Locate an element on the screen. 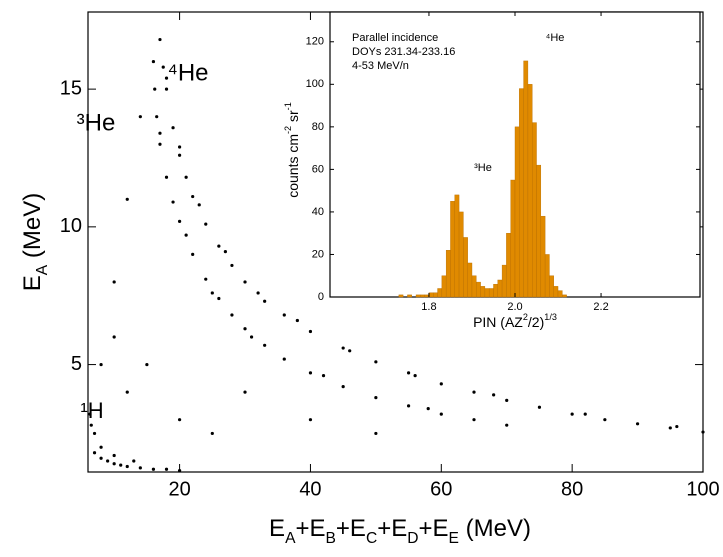 Image resolution: width=723 pixels, height=557 pixels. y-tick-label: 5 is located at coordinates (76, 364).